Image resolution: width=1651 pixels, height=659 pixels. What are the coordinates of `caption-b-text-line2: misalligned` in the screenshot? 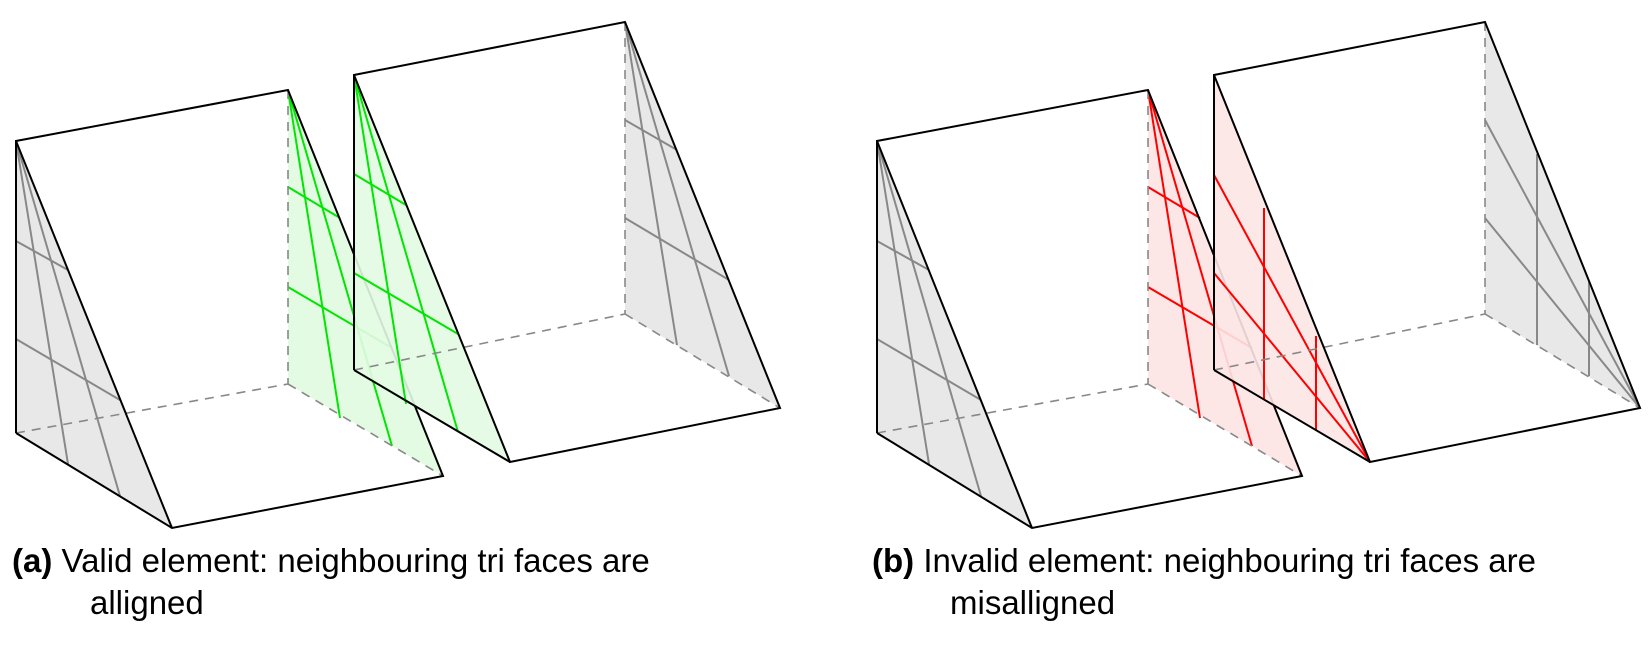 It's located at (1033, 602).